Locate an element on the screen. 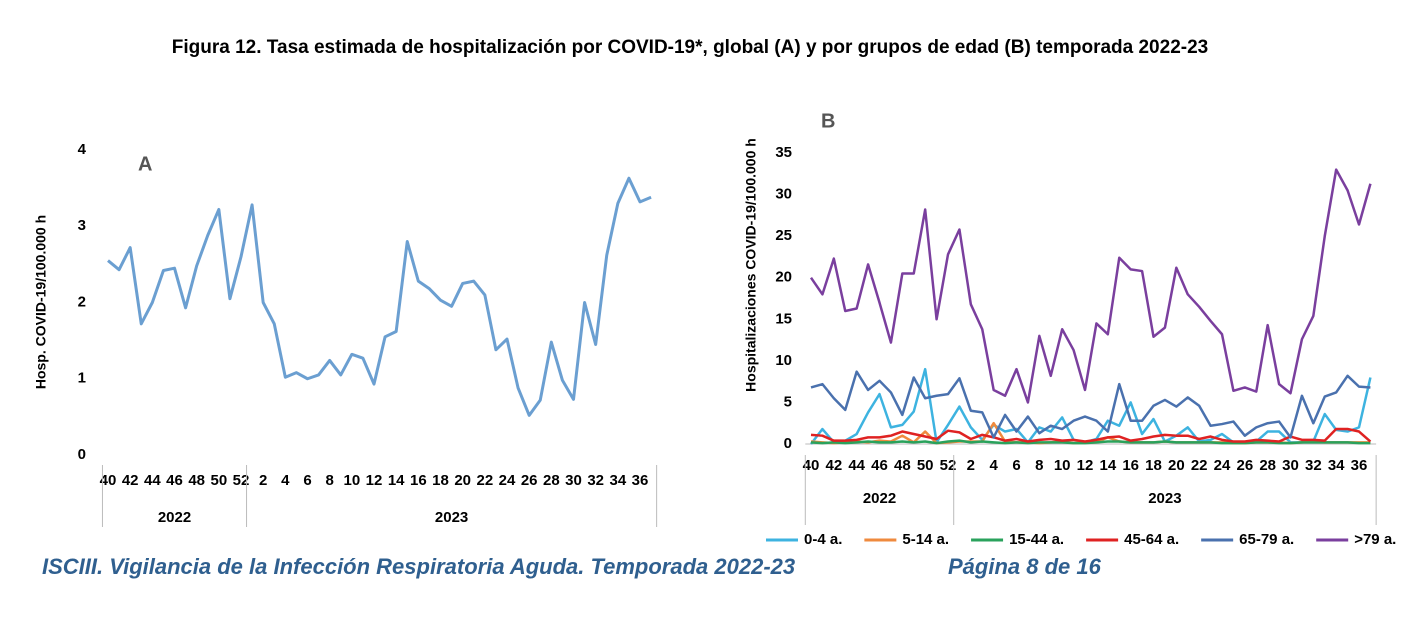  legend-label: 15-44 a. is located at coordinates (1036, 539).